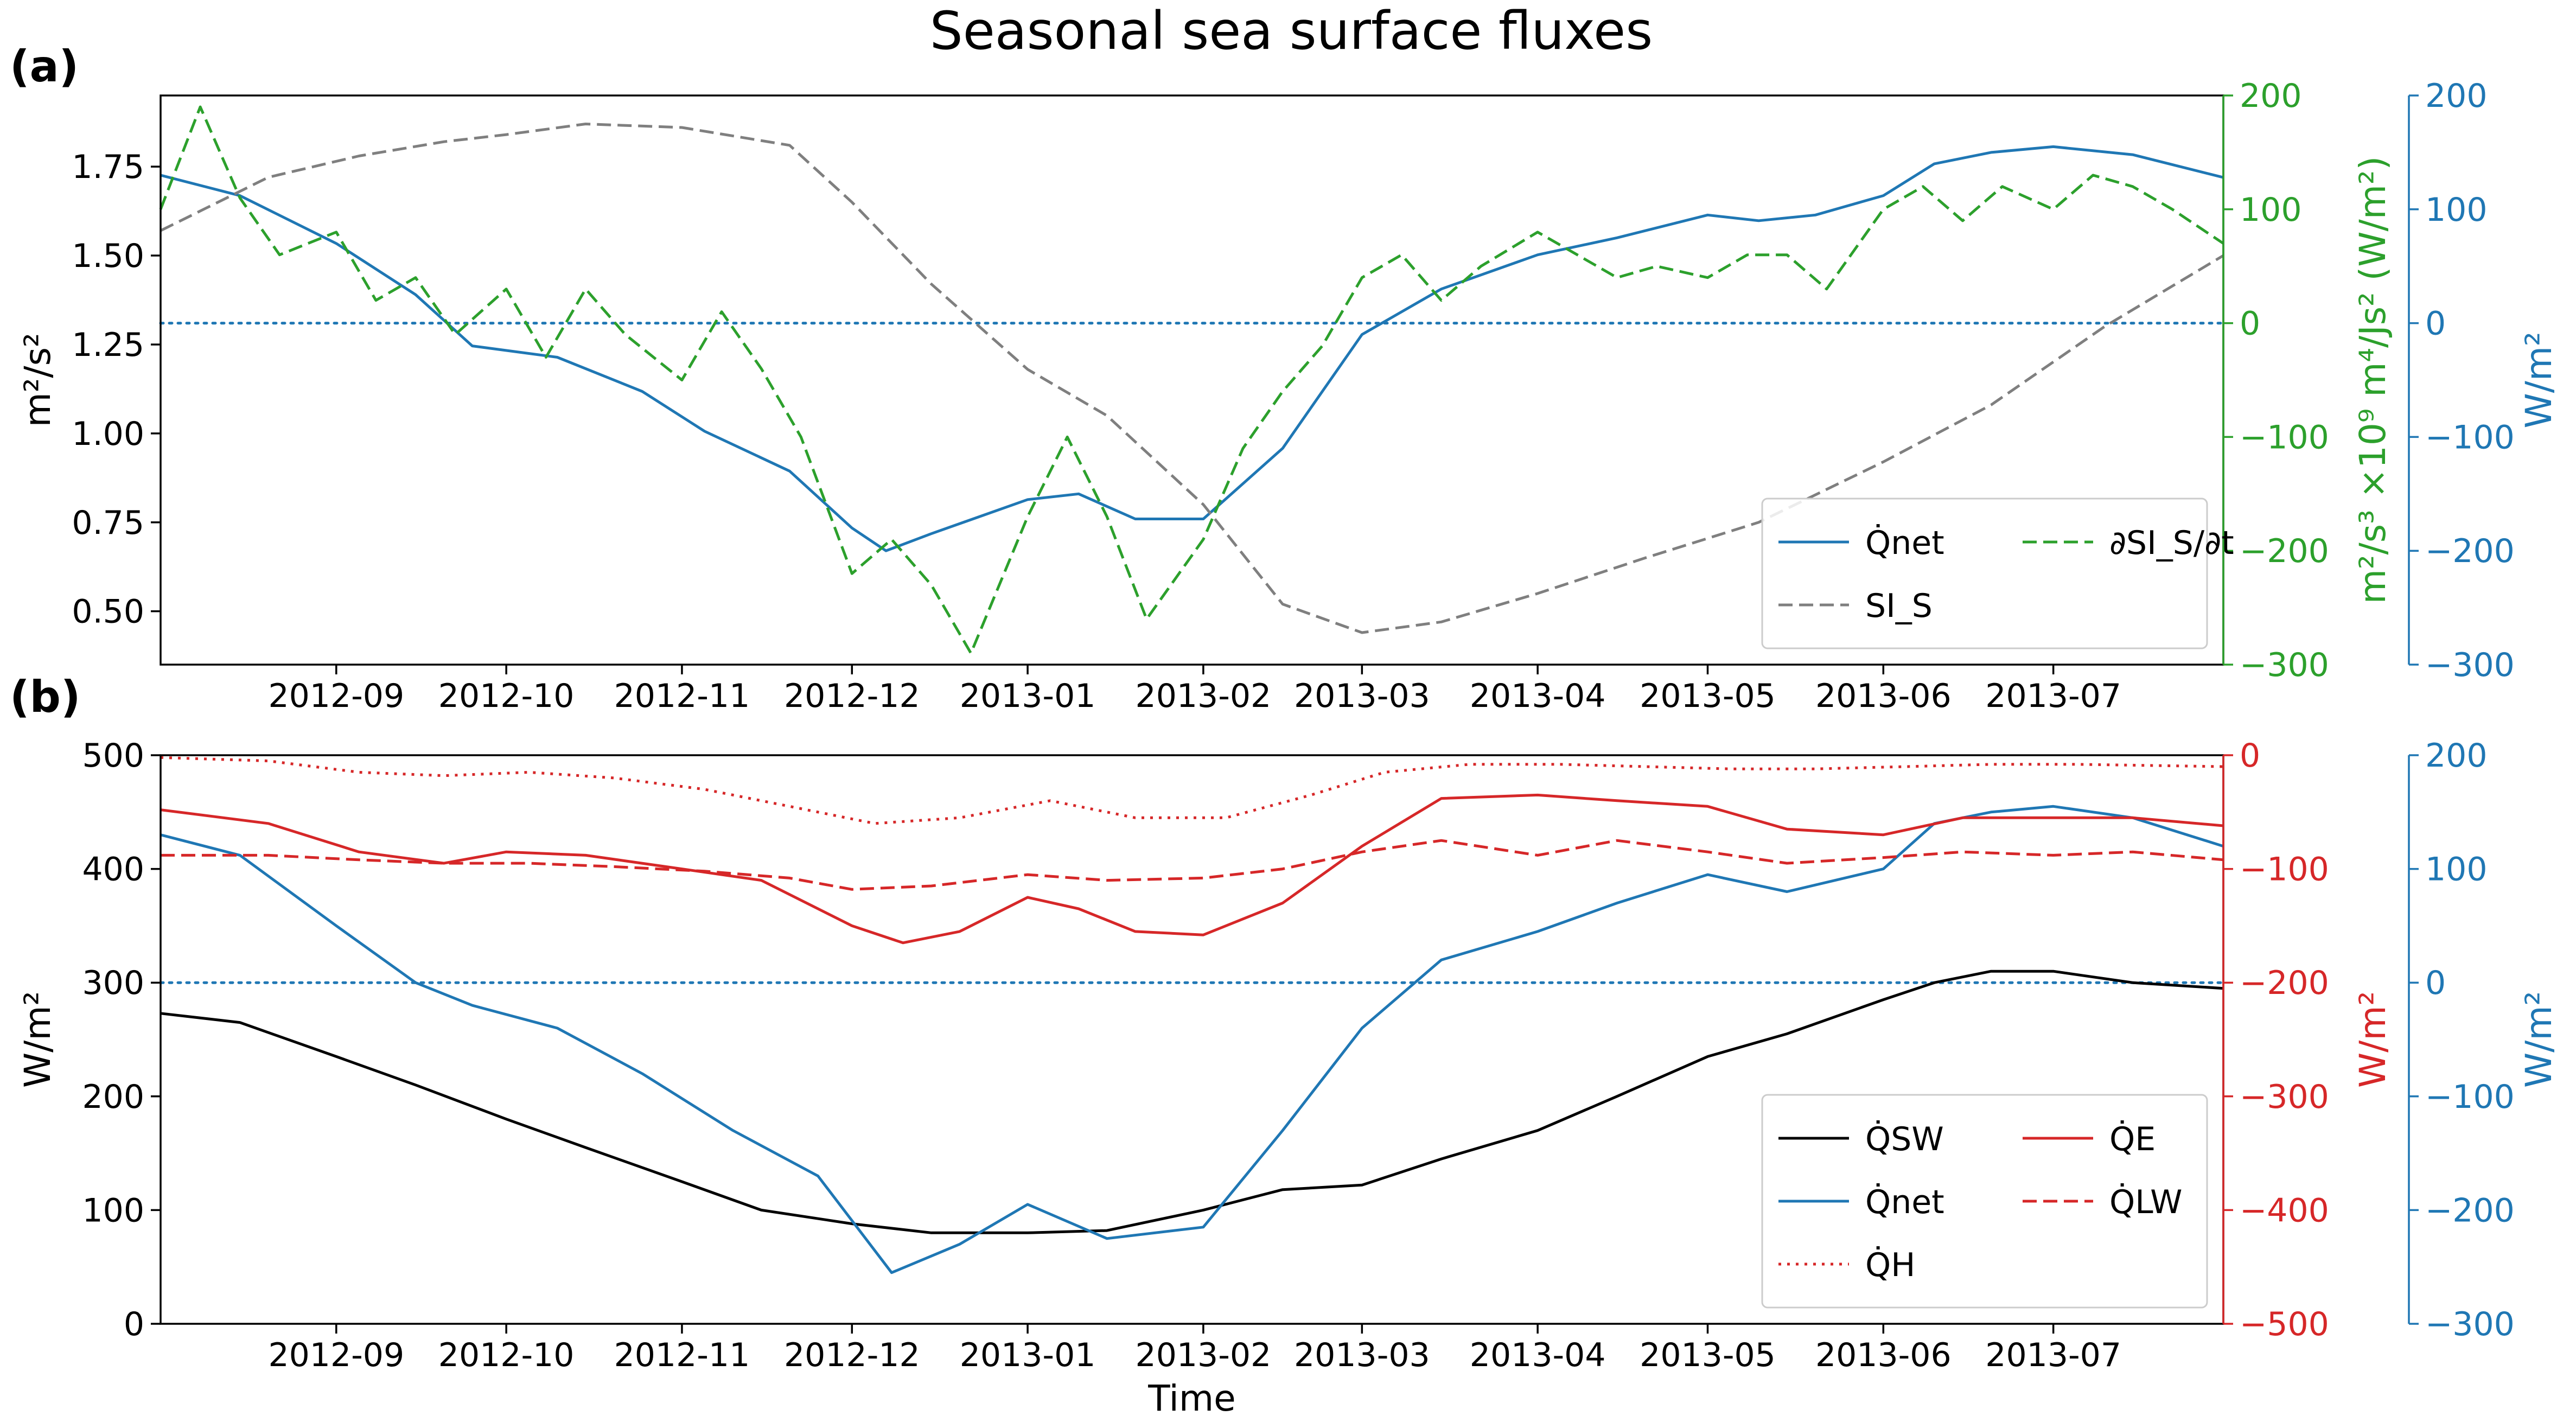  I want to click on right-axis-1-tick-label: −400, so click(2284, 1210).